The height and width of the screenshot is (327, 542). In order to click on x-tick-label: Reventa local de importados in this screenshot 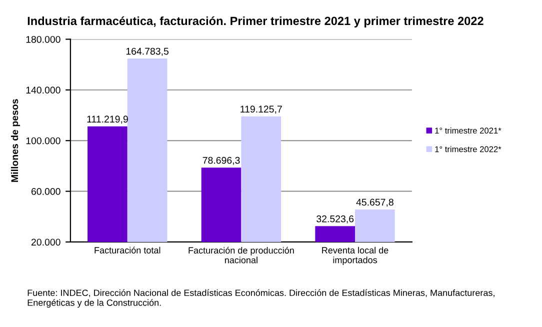, I will do `click(355, 255)`.